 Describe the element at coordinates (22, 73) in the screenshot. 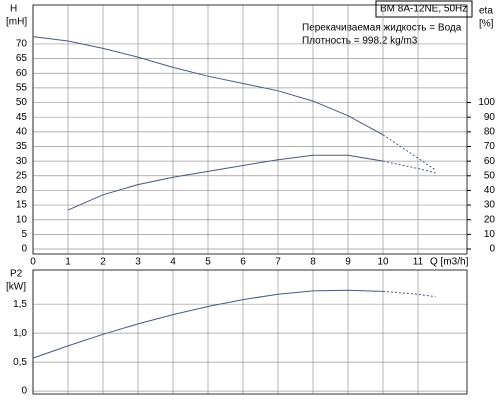

I see `y-tick-label: 60` at that location.